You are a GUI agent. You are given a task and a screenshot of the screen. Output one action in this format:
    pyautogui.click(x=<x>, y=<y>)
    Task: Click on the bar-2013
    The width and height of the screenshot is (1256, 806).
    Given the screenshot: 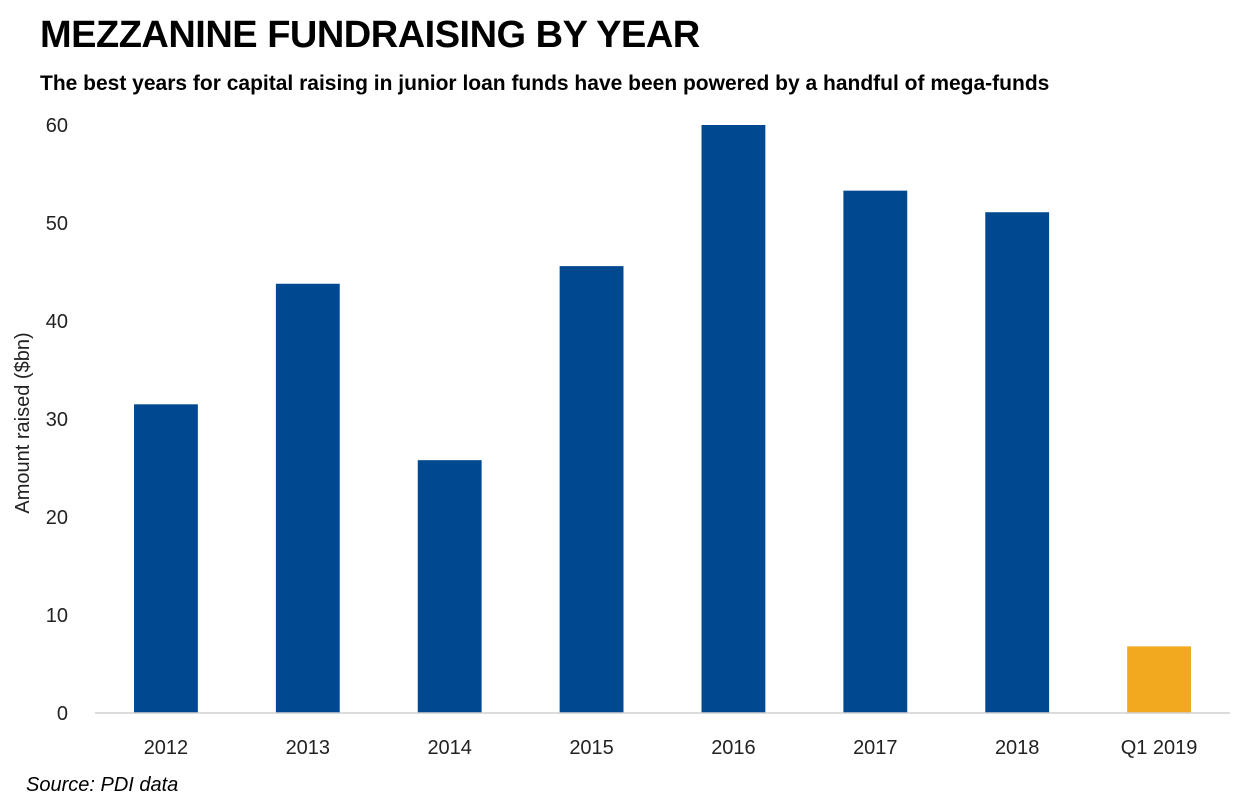 What is the action you would take?
    pyautogui.click(x=307, y=498)
    